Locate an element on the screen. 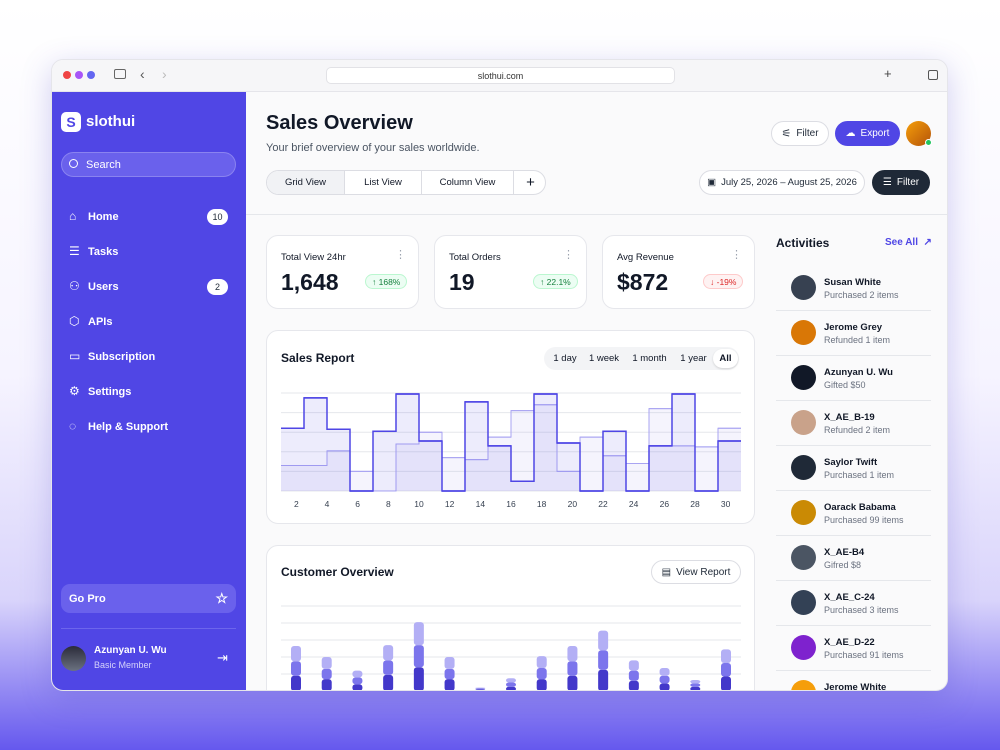  add-tab: + is located at coordinates (530, 182).